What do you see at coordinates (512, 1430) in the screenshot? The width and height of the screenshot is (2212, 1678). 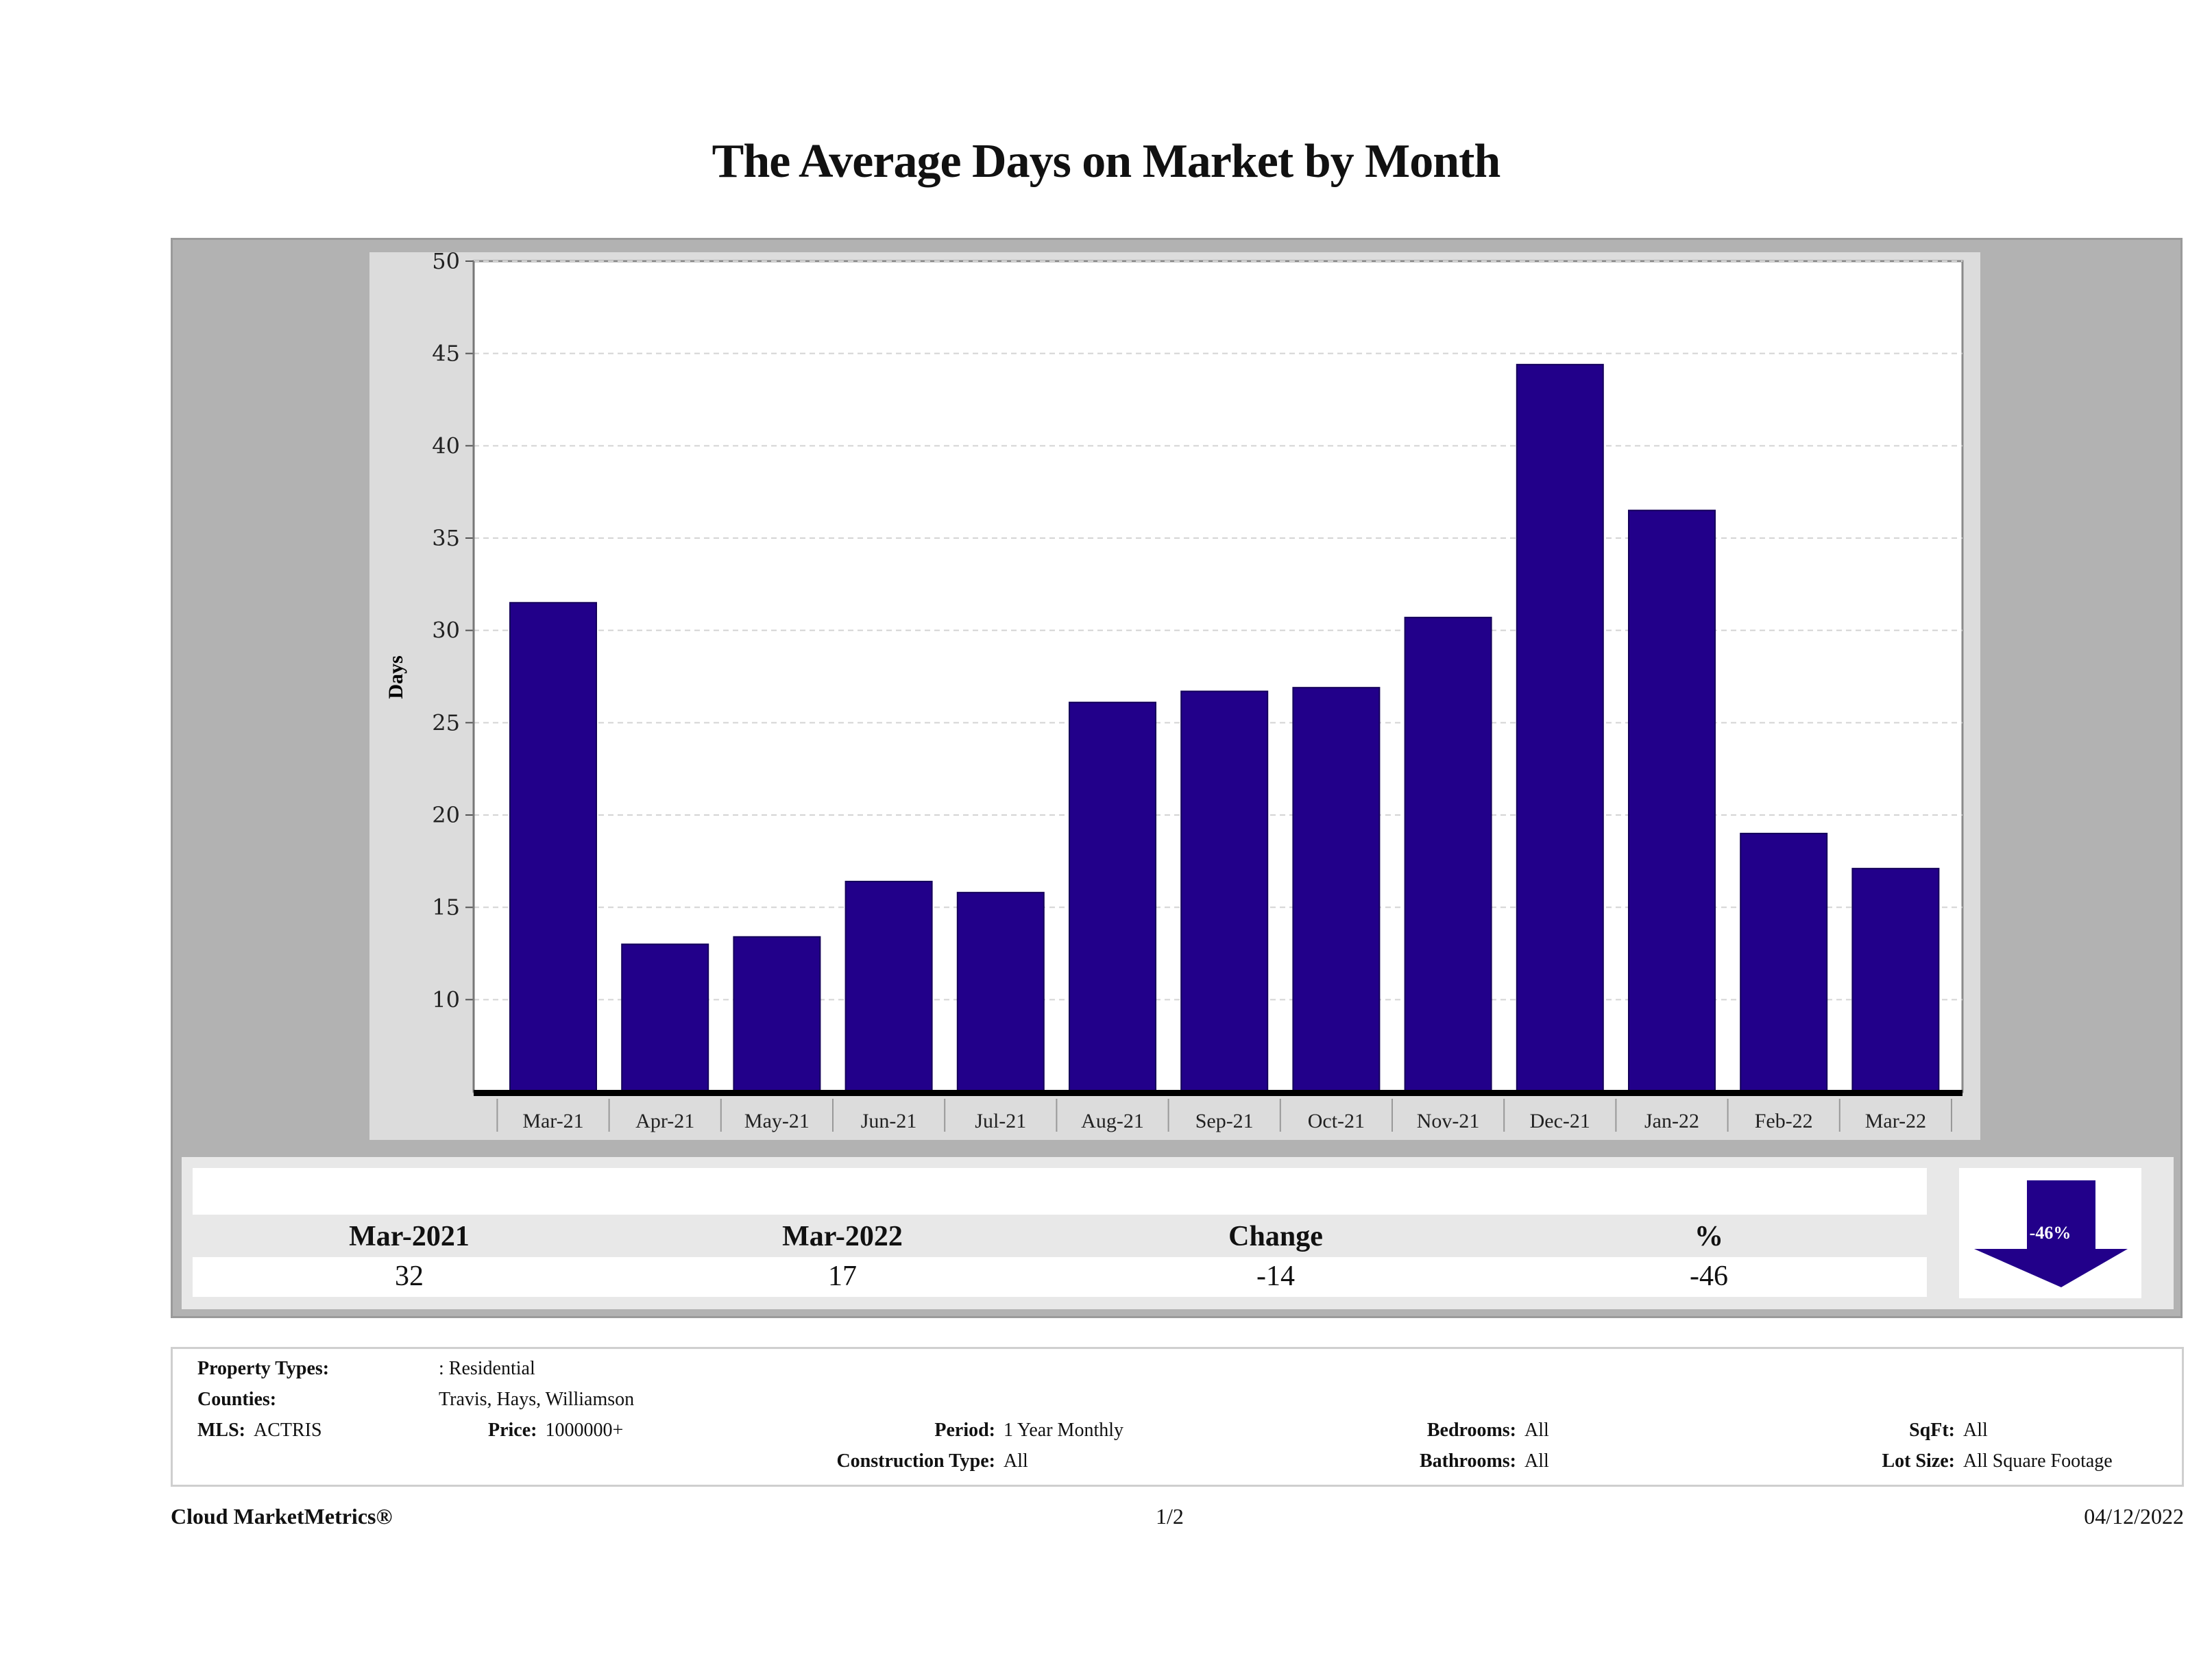 I see `price-label: Price:` at bounding box center [512, 1430].